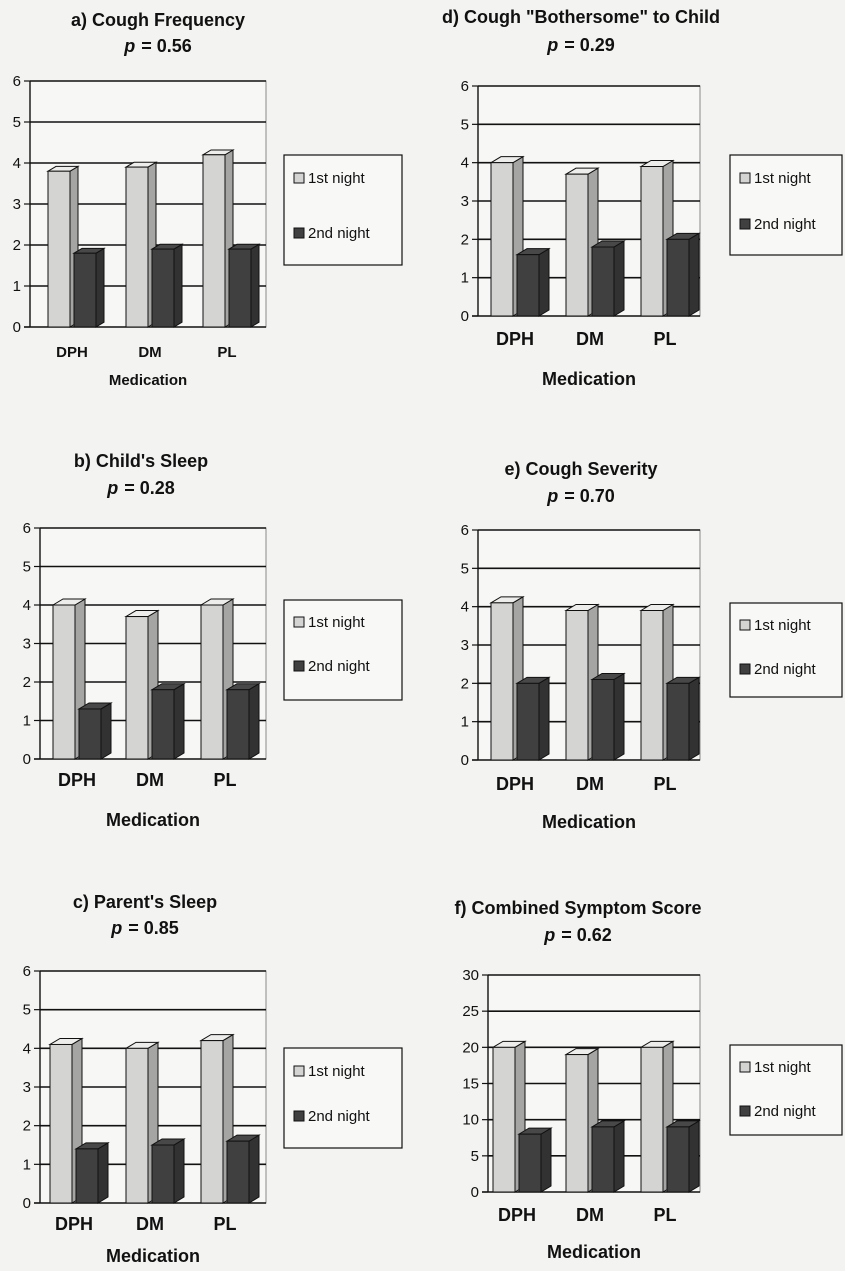  What do you see at coordinates (664, 339) in the screenshot?
I see `x-category-label: PL` at bounding box center [664, 339].